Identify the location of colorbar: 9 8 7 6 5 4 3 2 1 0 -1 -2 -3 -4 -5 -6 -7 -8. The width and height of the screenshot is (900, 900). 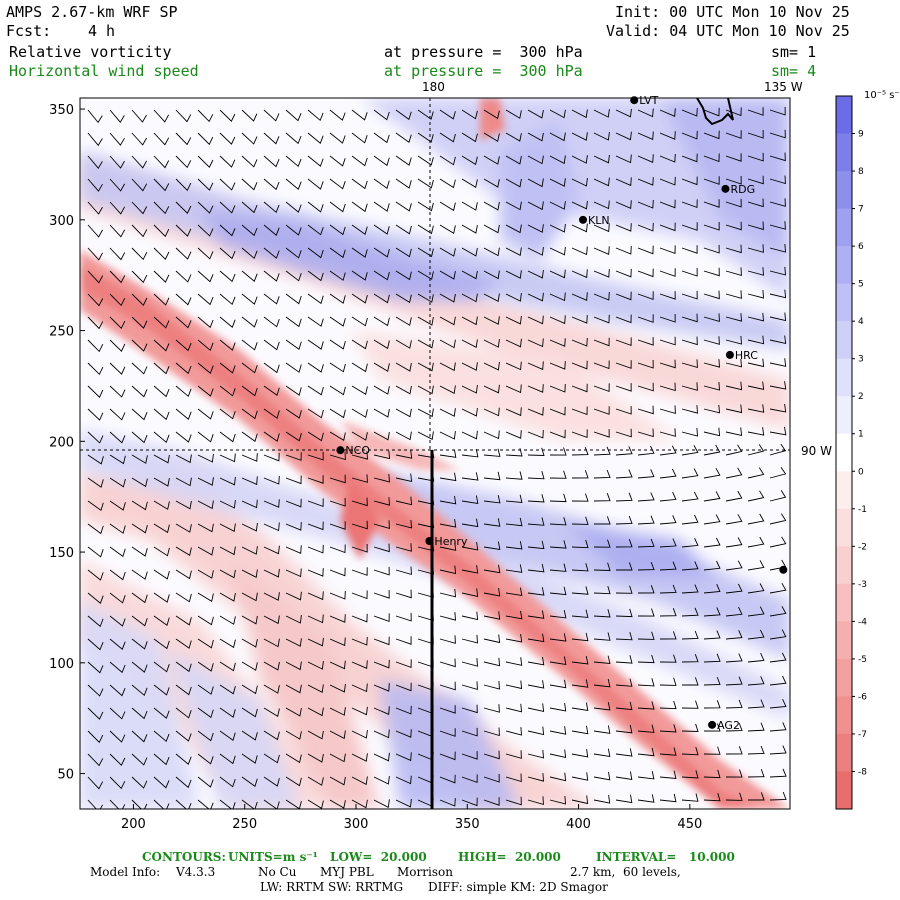
(851, 452).